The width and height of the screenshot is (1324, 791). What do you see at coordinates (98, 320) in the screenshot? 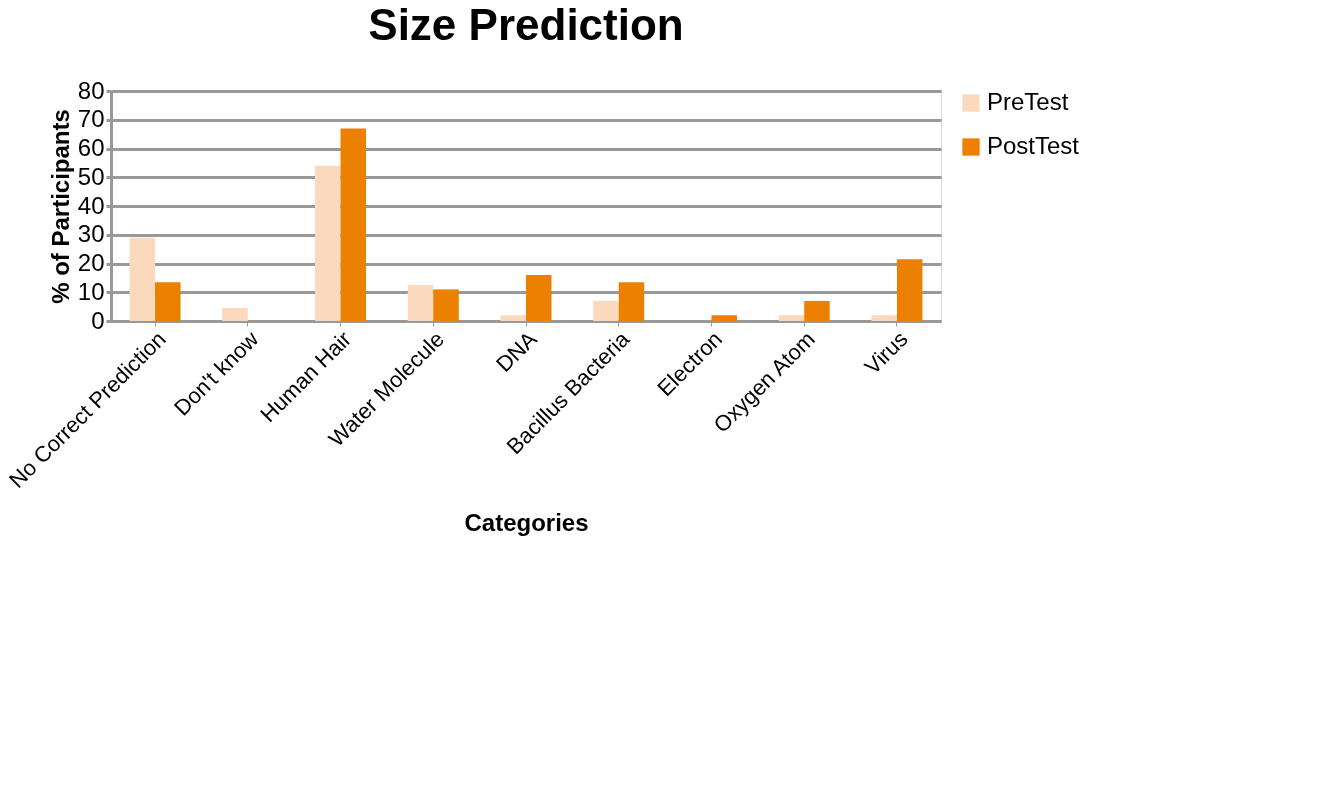
I see `y-tick-label: 0` at bounding box center [98, 320].